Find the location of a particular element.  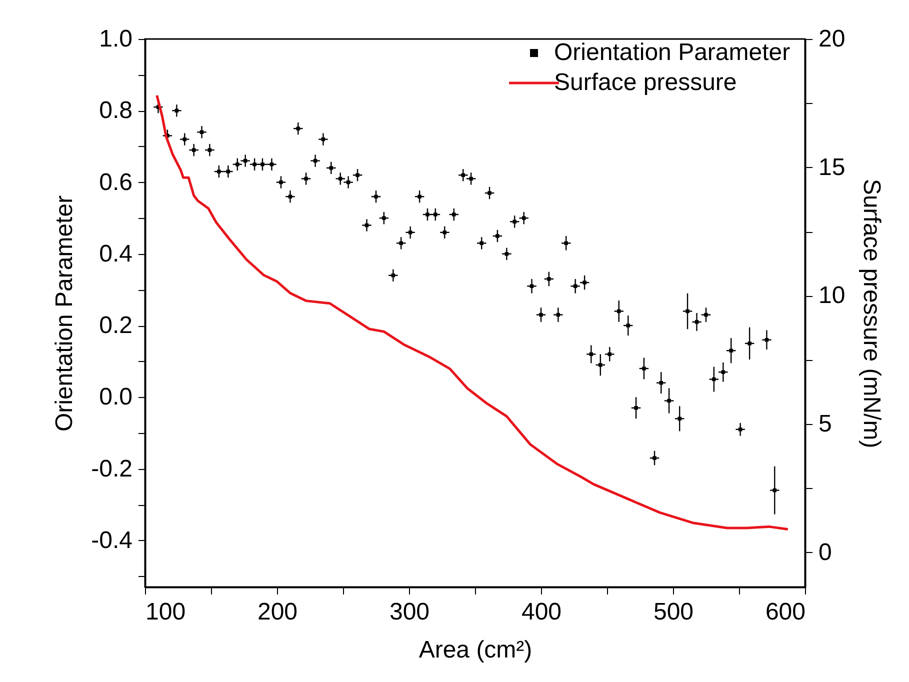

y-tick-label: 1.0 is located at coordinates (115, 39).